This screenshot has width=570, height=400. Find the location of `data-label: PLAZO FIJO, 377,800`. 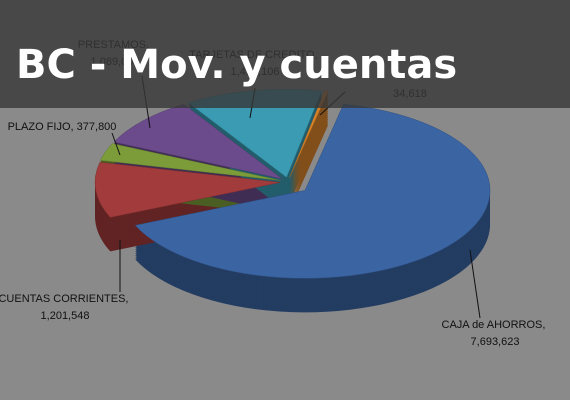

data-label: PLAZO FIJO, 377,800 is located at coordinates (62, 127).